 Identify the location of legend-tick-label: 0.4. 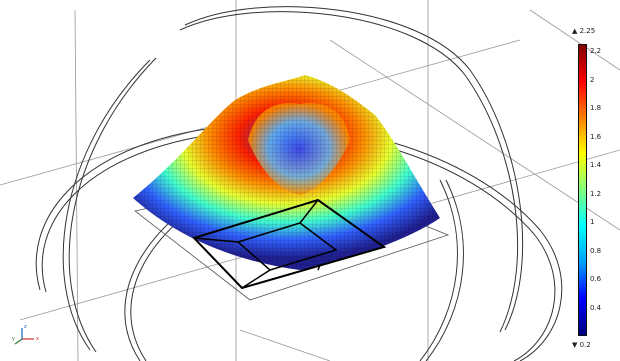
(596, 307).